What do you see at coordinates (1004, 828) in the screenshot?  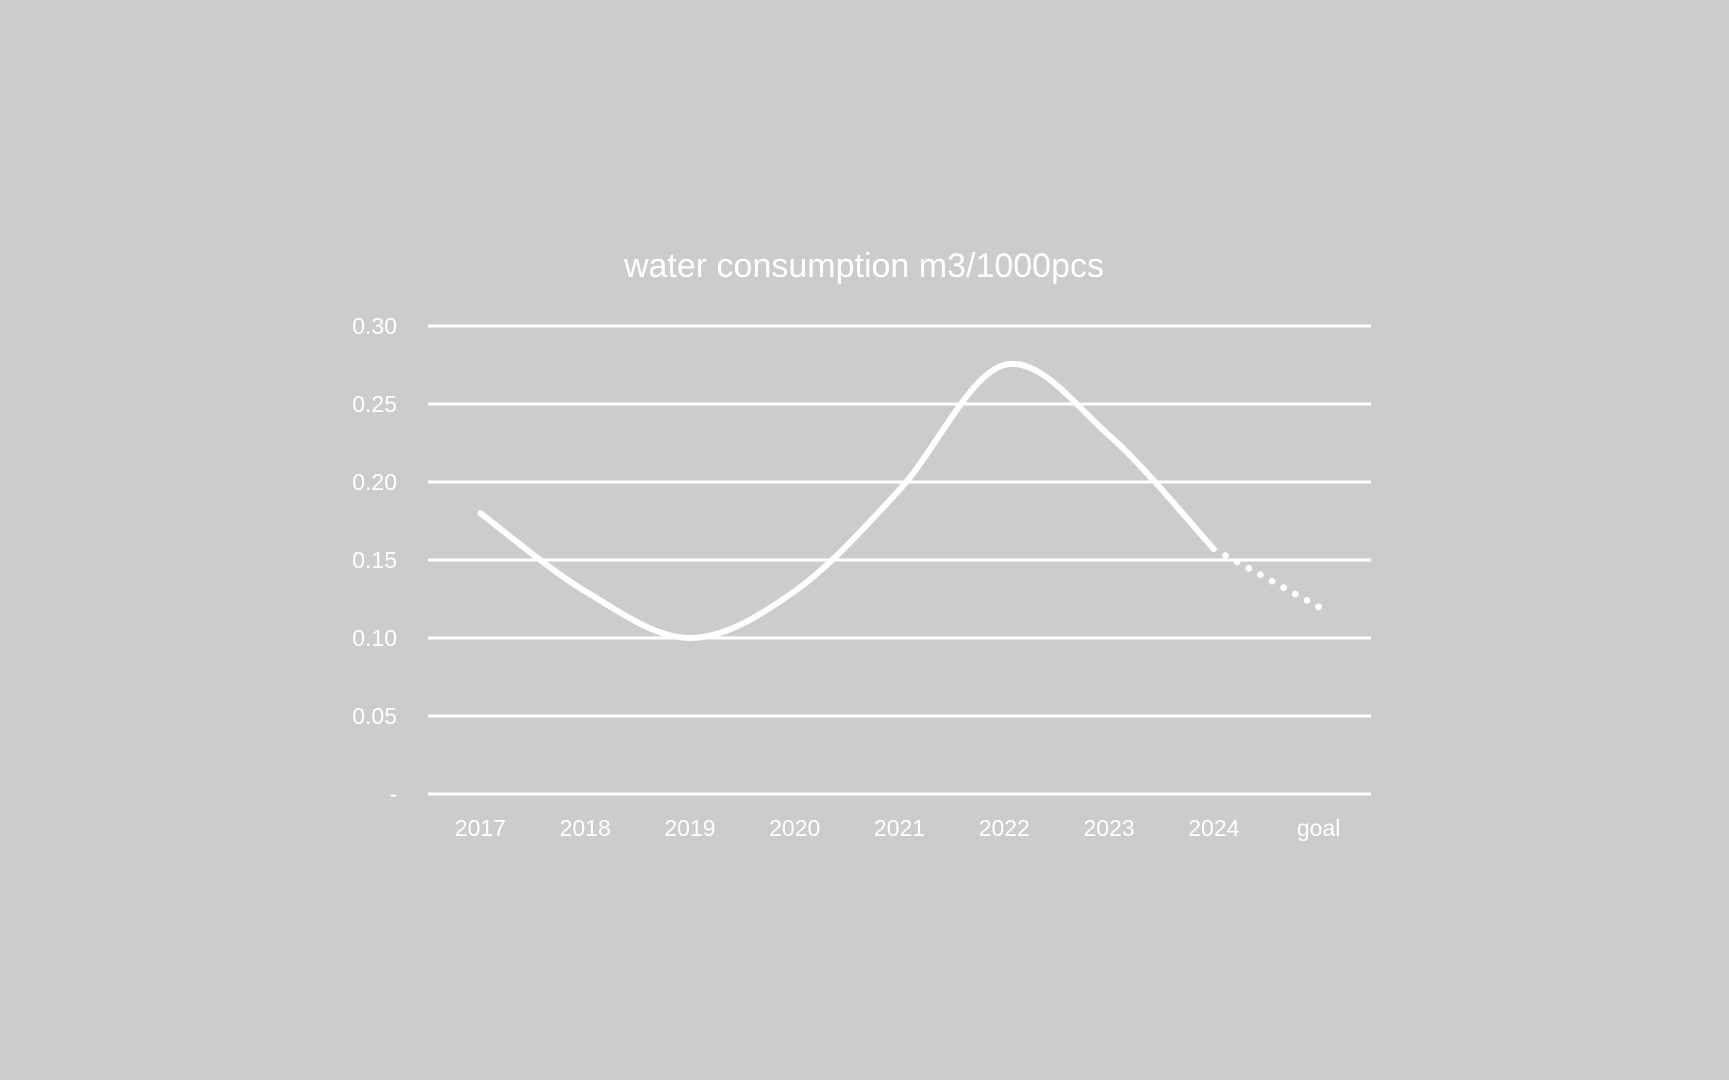 I see `x-tick-label: 2022` at bounding box center [1004, 828].